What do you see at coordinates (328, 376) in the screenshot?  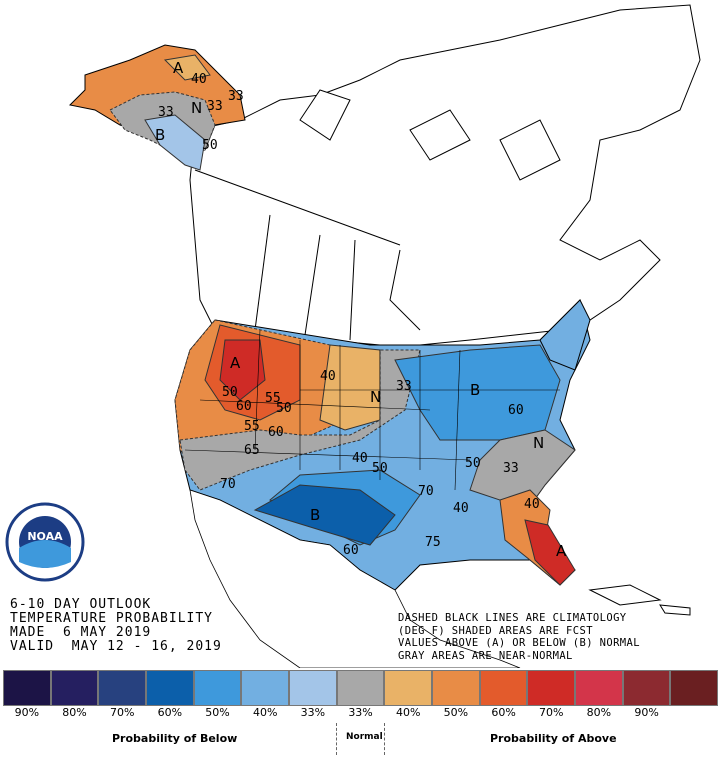 I see `w-contour-40: 40` at bounding box center [328, 376].